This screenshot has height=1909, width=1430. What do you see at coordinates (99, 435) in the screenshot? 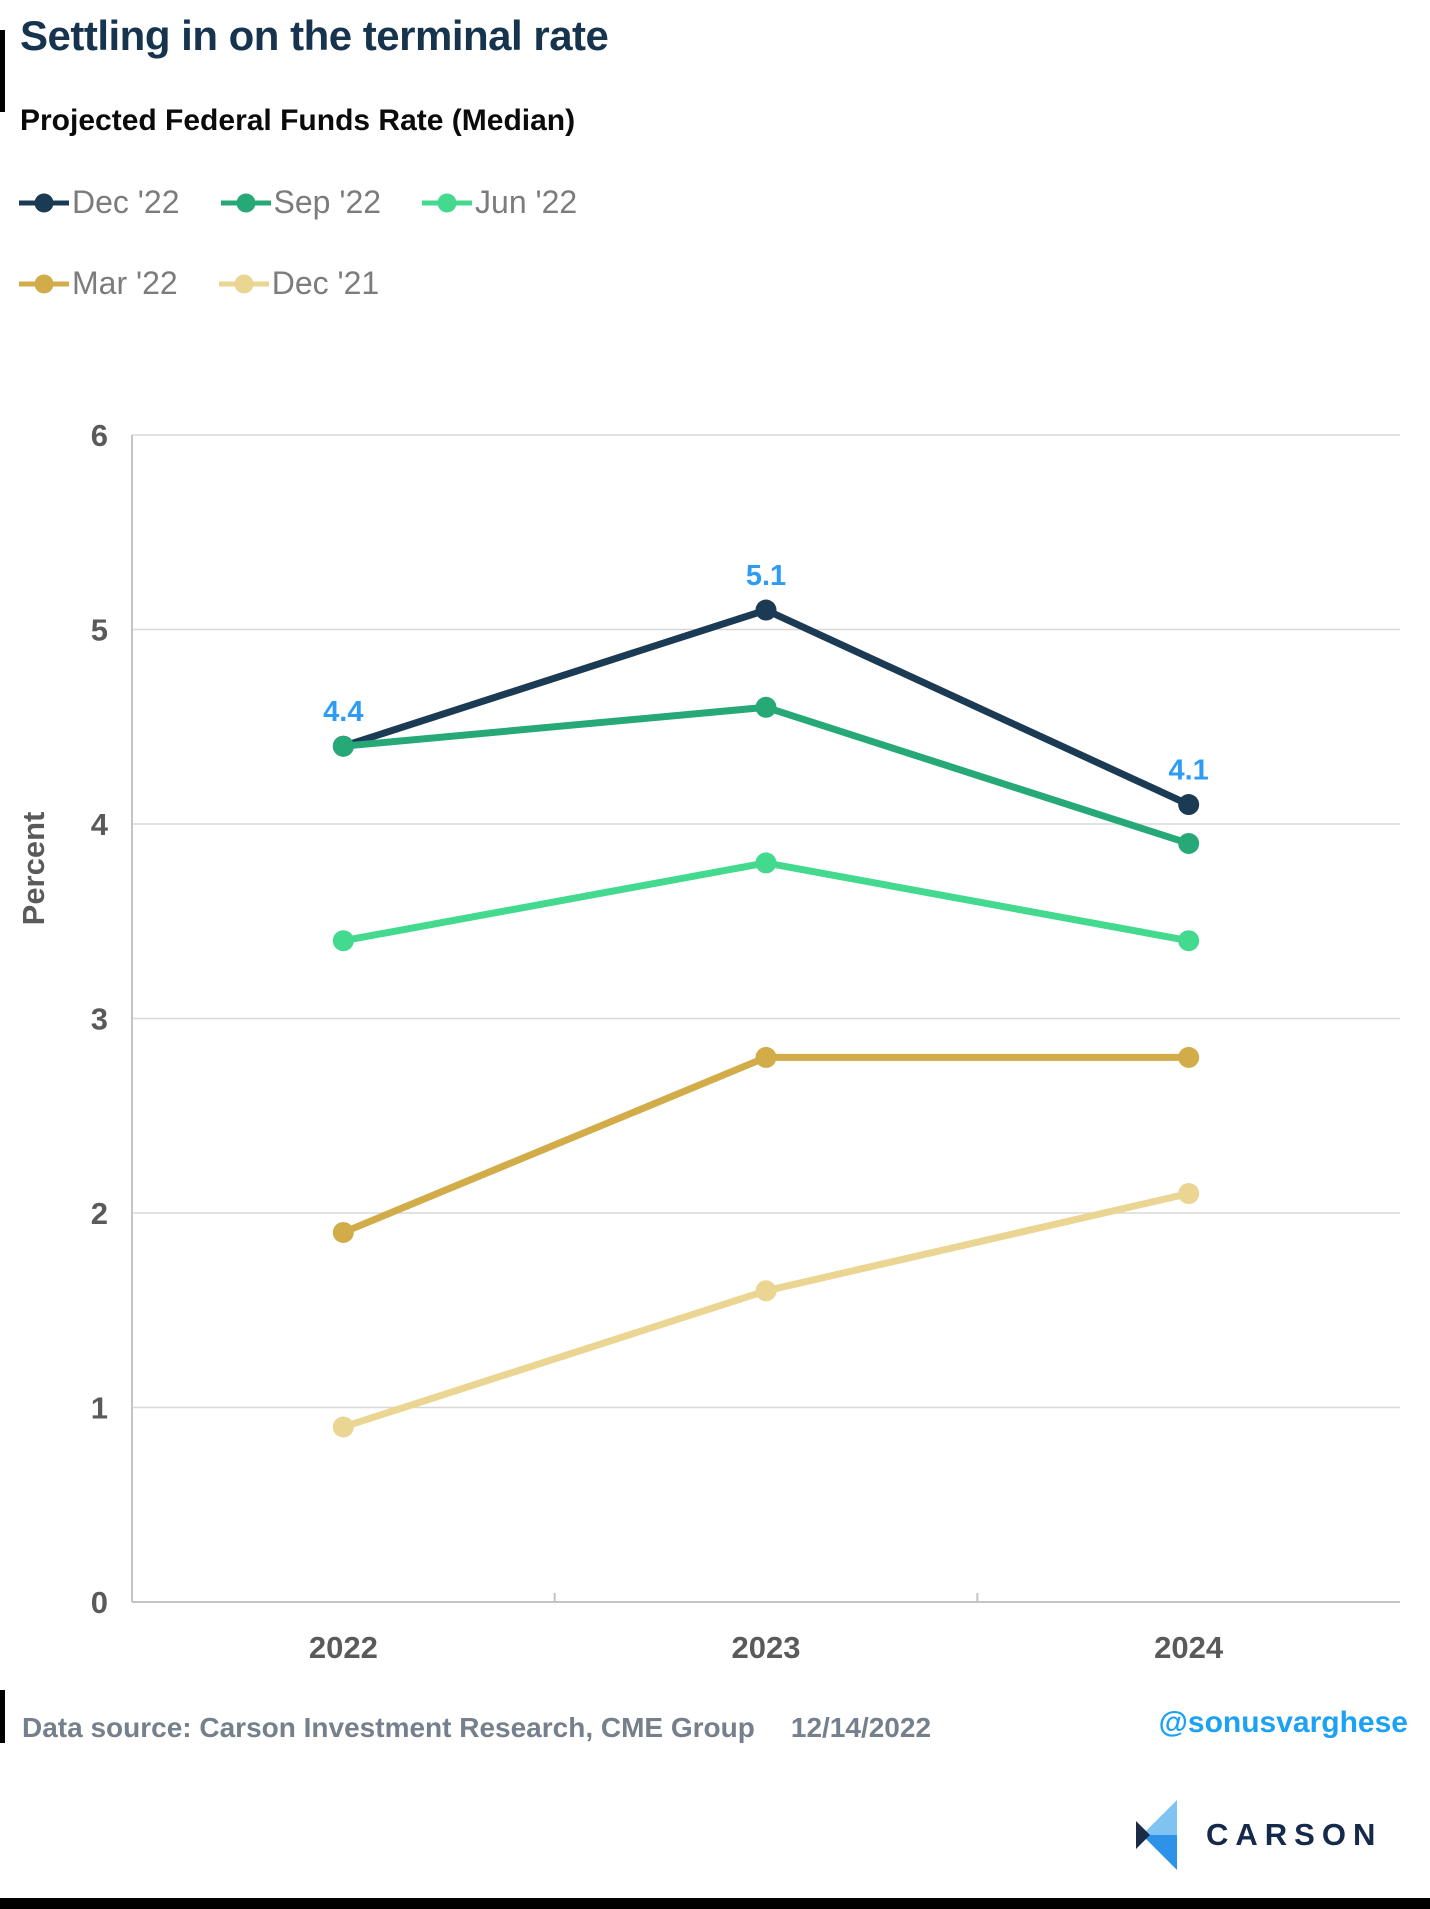
I see `y-axis-tick-label: 6` at bounding box center [99, 435].